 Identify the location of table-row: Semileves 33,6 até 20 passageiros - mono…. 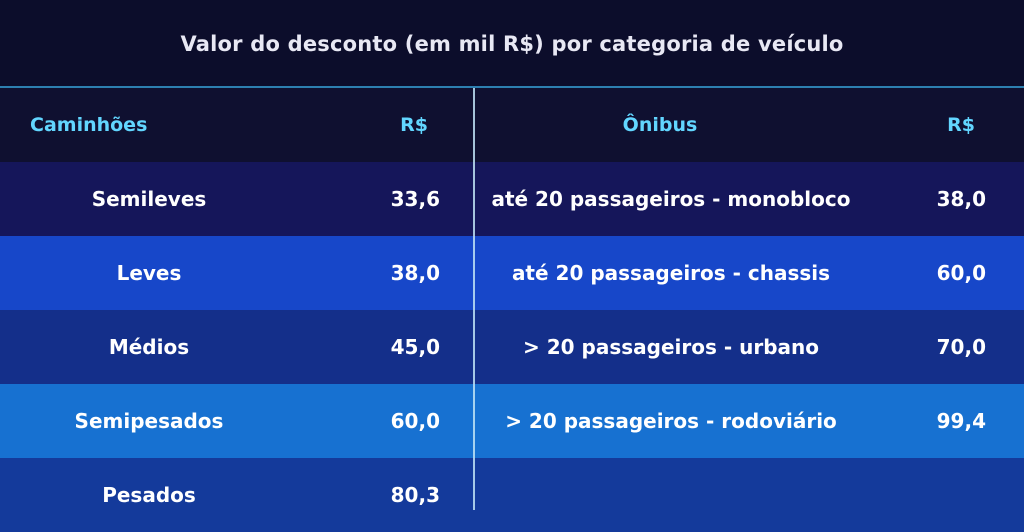
(512, 199).